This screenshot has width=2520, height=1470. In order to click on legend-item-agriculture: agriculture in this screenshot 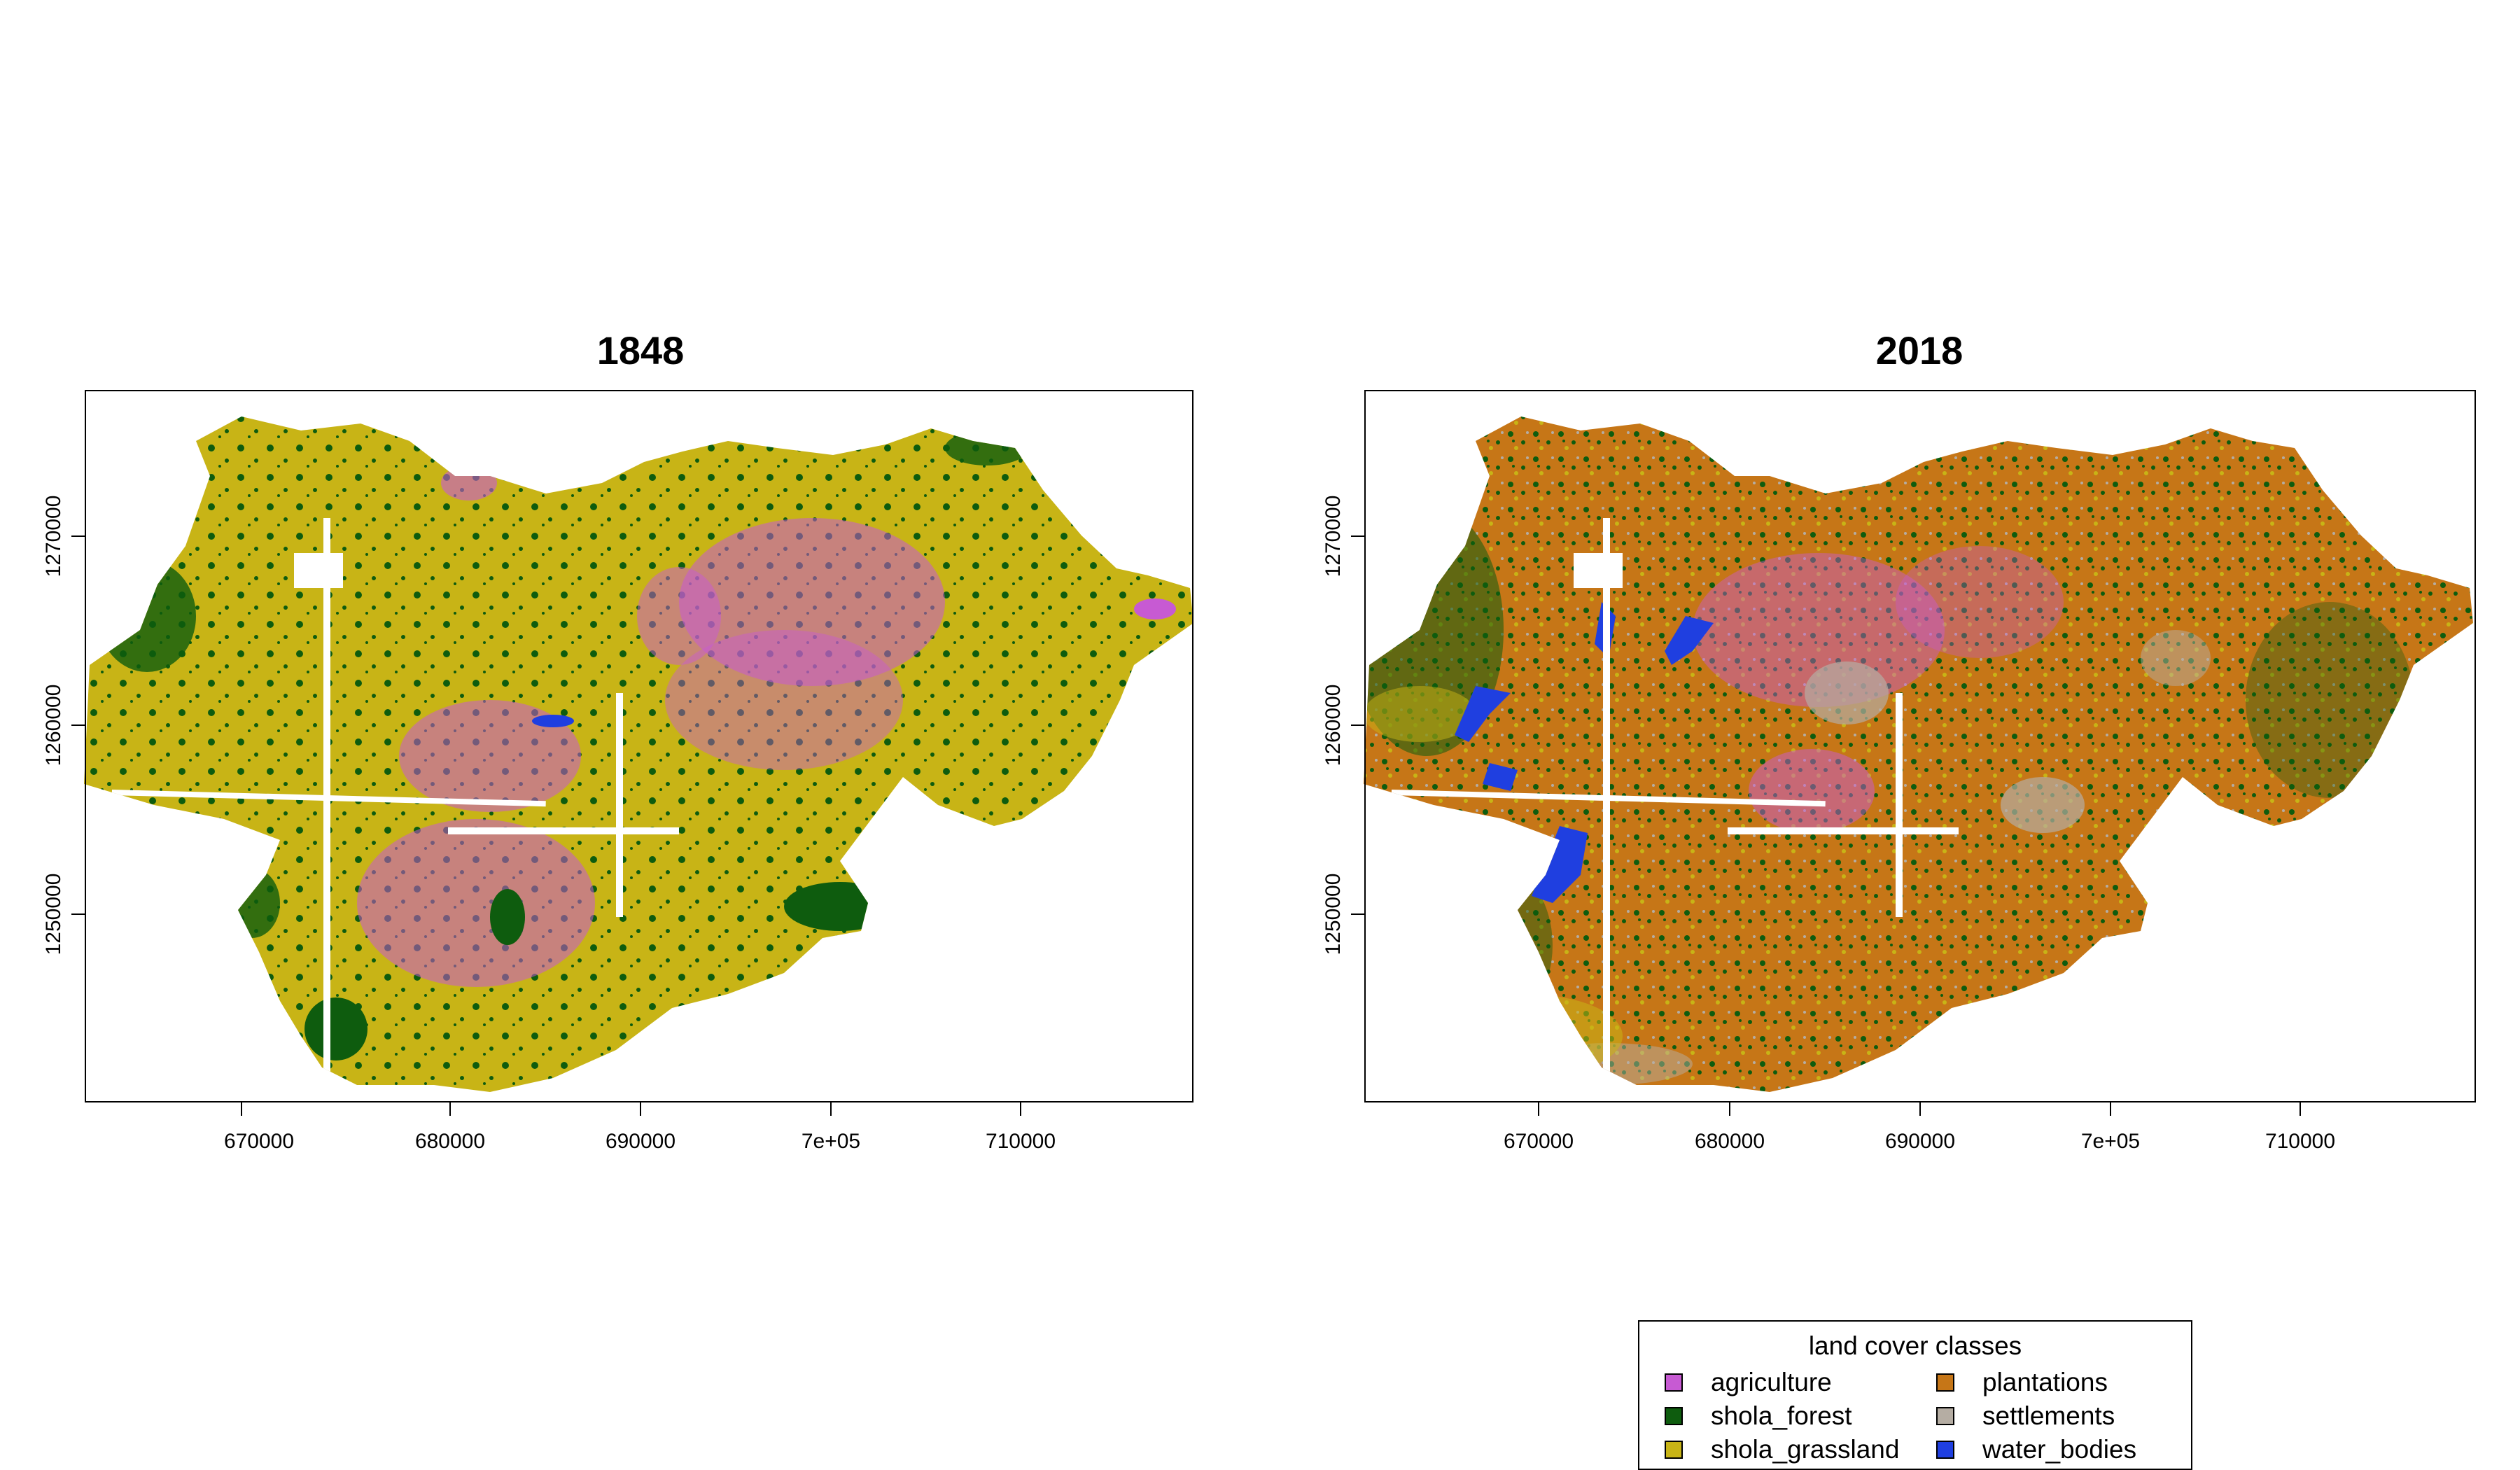, I will do `click(1748, 1382)`.